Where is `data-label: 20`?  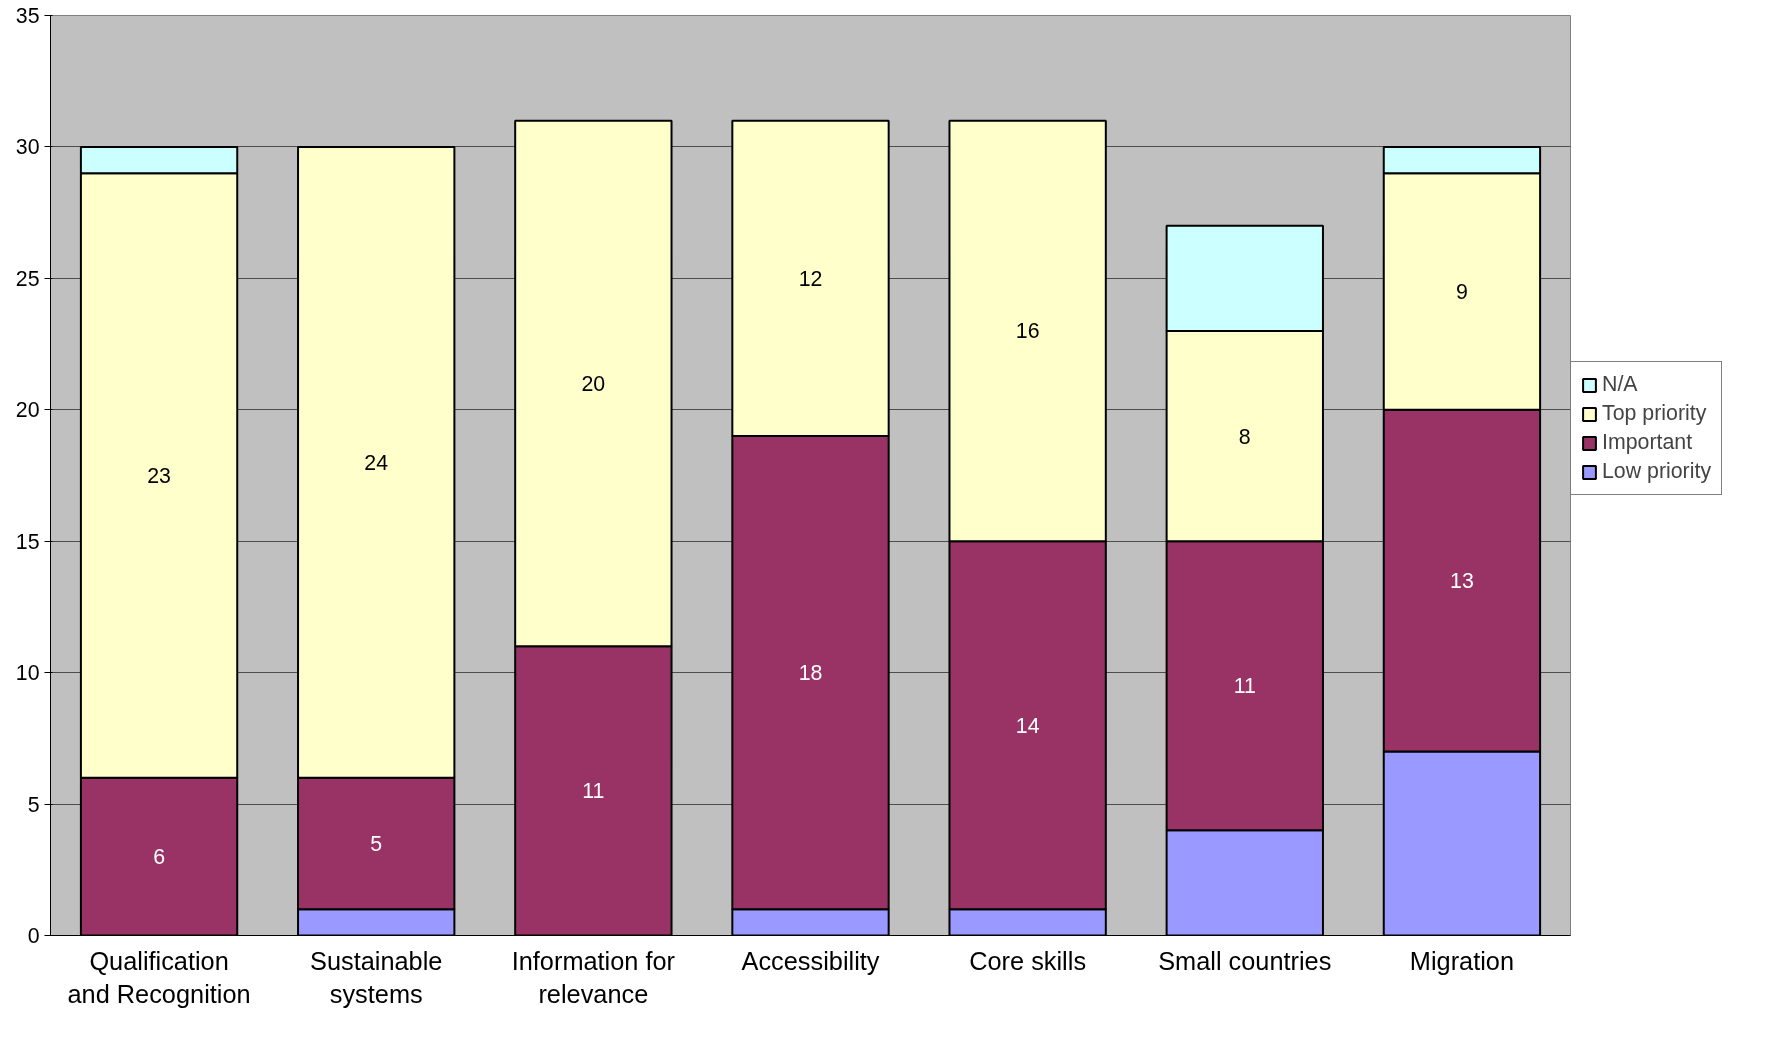 data-label: 20 is located at coordinates (593, 384).